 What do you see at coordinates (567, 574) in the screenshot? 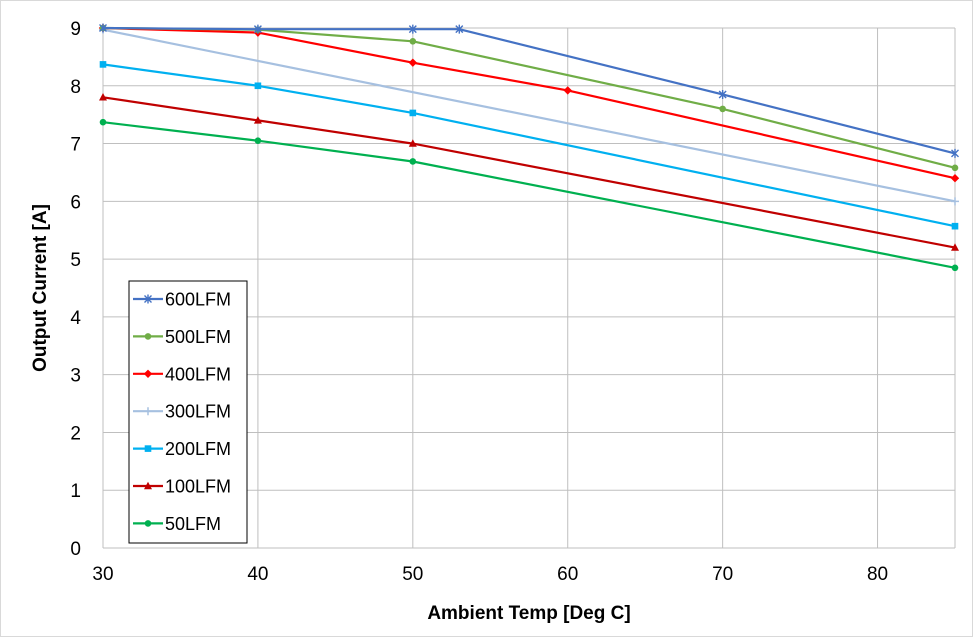
I see `x-tick-label: 60` at bounding box center [567, 574].